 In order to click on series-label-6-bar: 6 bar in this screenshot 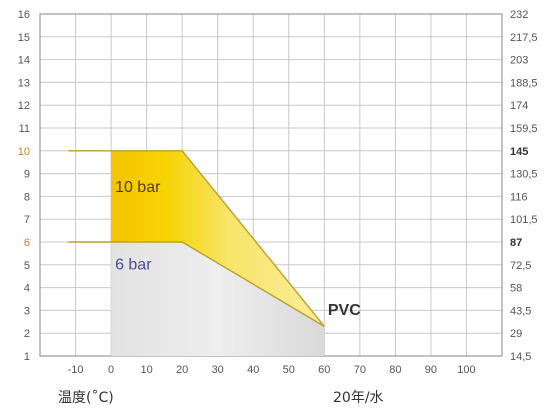, I will do `click(133, 264)`.